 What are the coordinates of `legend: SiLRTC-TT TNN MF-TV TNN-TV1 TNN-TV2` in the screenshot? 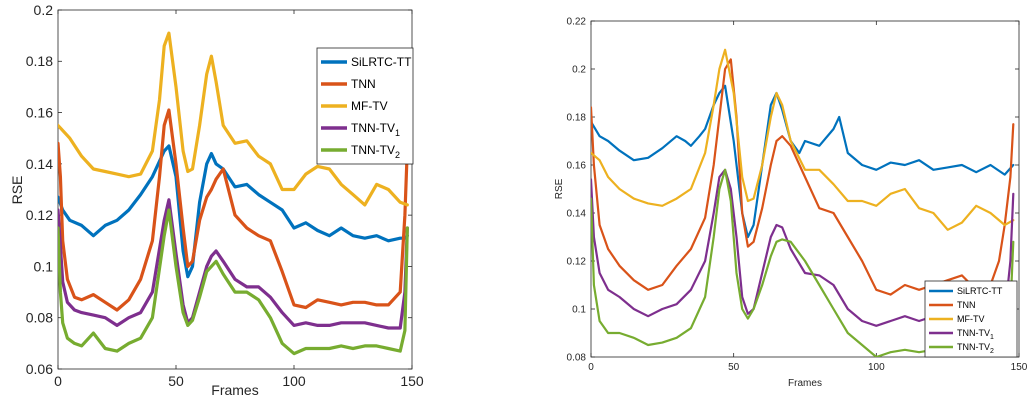 It's located at (365, 106).